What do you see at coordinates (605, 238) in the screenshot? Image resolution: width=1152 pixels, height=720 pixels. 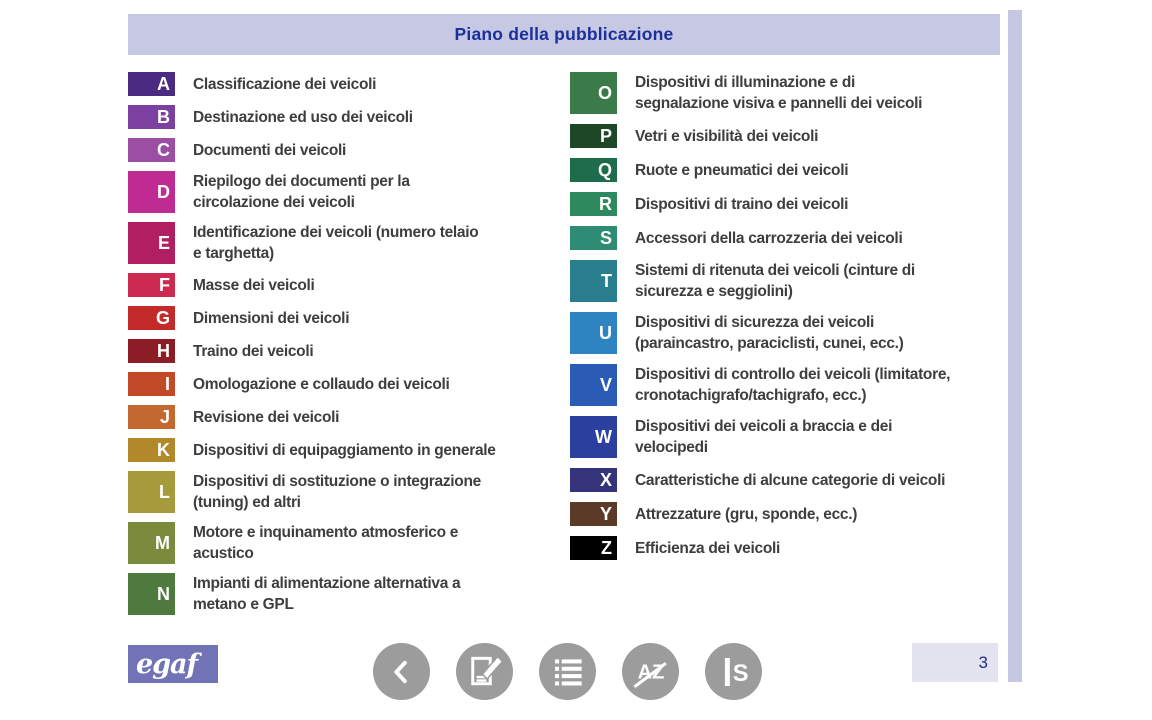 I see `category-letter: S` at bounding box center [605, 238].